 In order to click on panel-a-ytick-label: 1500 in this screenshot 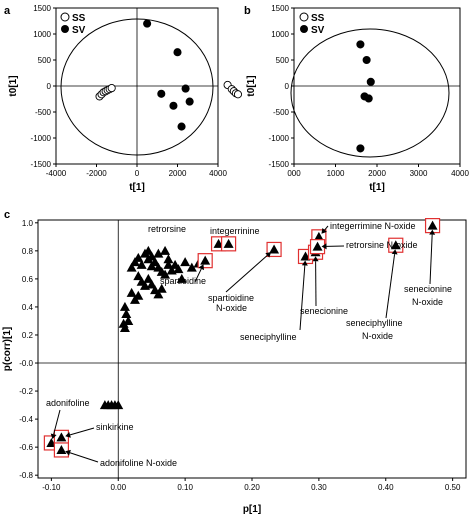, I will do `click(42, 8)`.